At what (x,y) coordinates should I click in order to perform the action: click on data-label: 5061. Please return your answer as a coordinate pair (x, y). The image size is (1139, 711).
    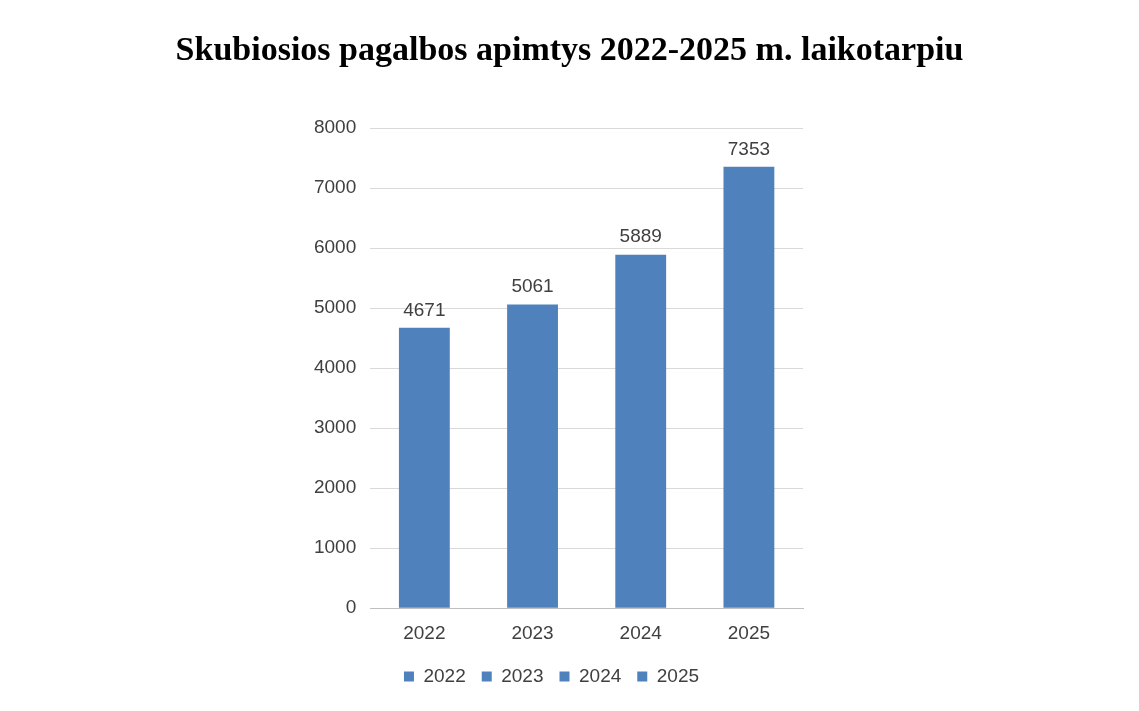
    Looking at the image, I should click on (532, 286).